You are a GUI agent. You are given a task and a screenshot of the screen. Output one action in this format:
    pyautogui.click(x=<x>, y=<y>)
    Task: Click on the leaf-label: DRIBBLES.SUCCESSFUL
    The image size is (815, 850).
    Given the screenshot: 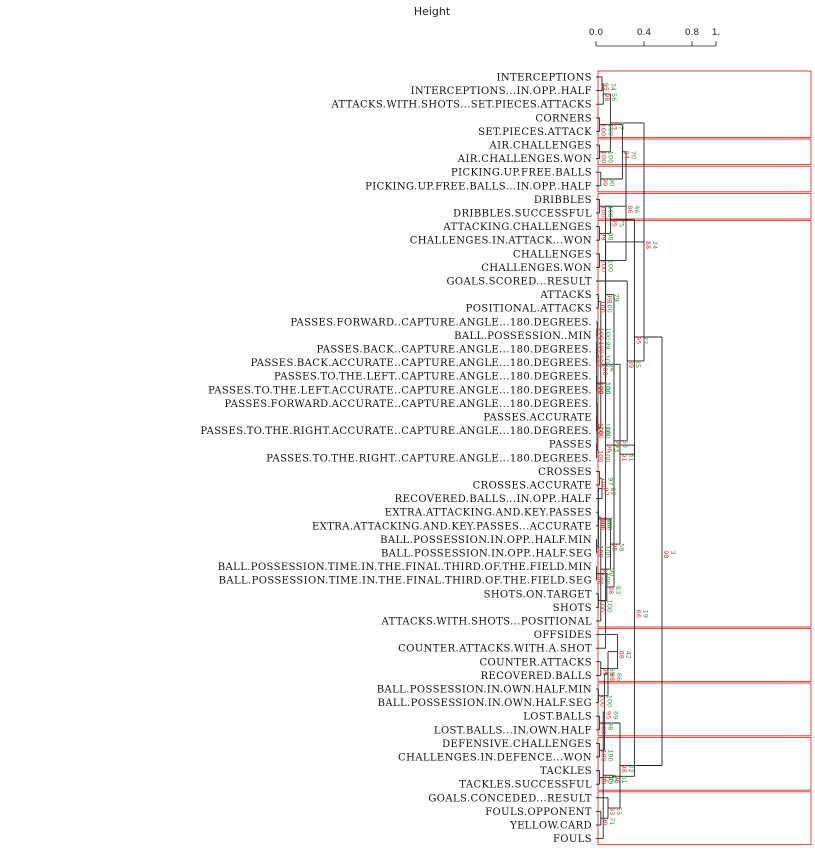 What is the action you would take?
    pyautogui.click(x=522, y=214)
    